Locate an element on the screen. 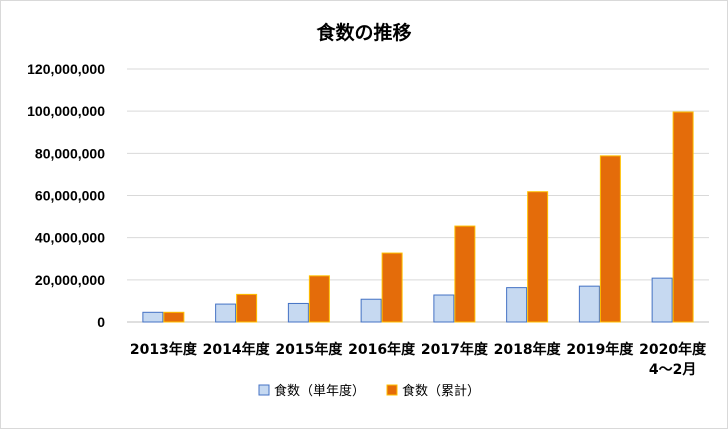  chart-title: 食数の推移 is located at coordinates (363, 32).